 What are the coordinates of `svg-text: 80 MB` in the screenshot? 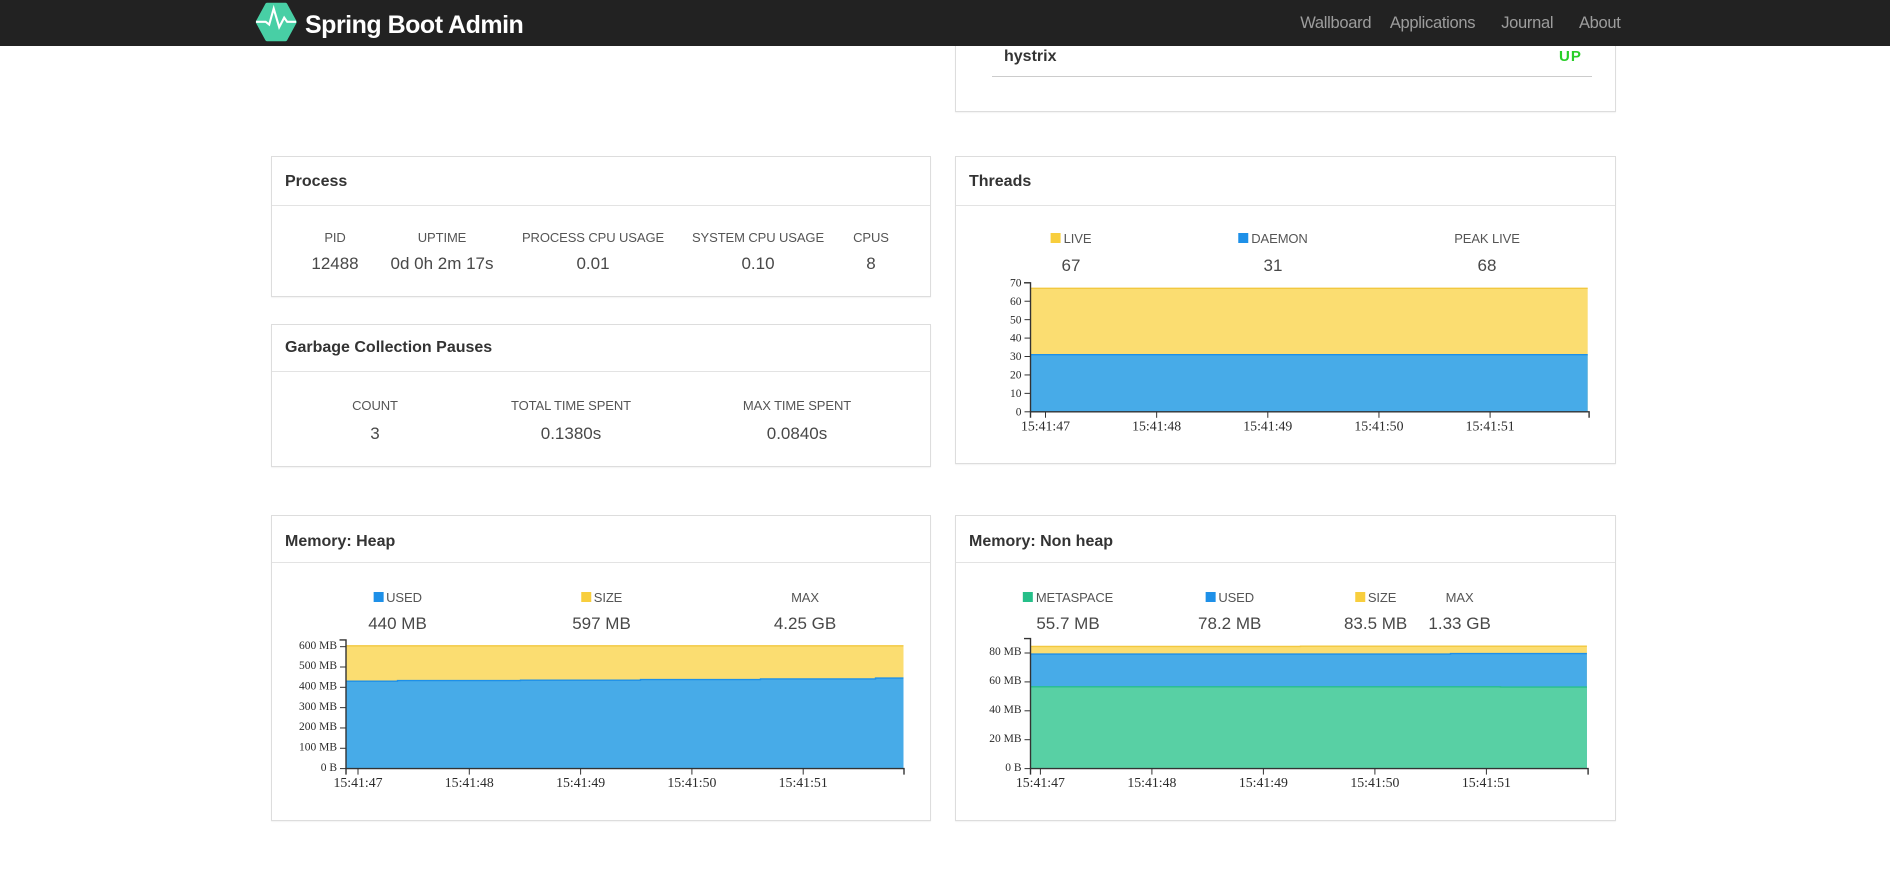 It's located at (1005, 652).